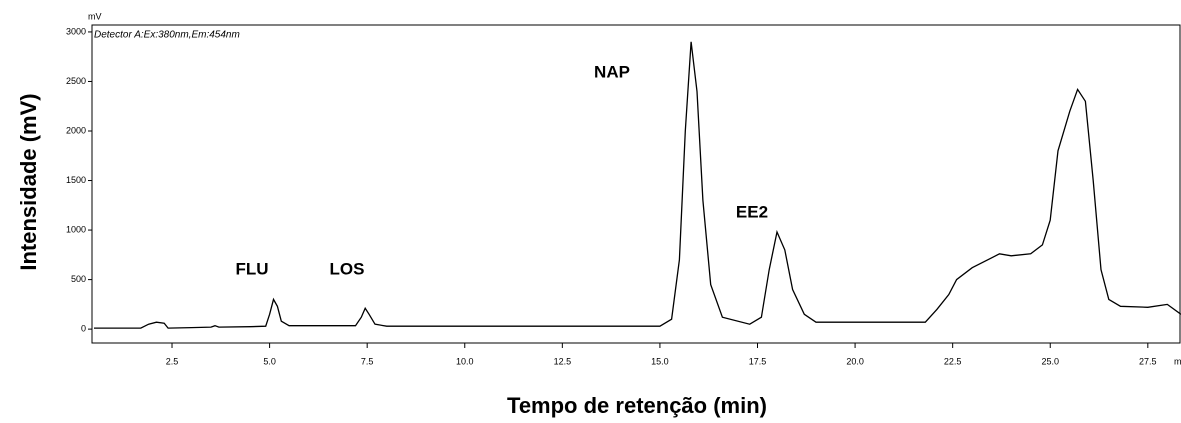 Image resolution: width=1181 pixels, height=423 pixels. I want to click on x-tick-label: 15.0, so click(660, 361).